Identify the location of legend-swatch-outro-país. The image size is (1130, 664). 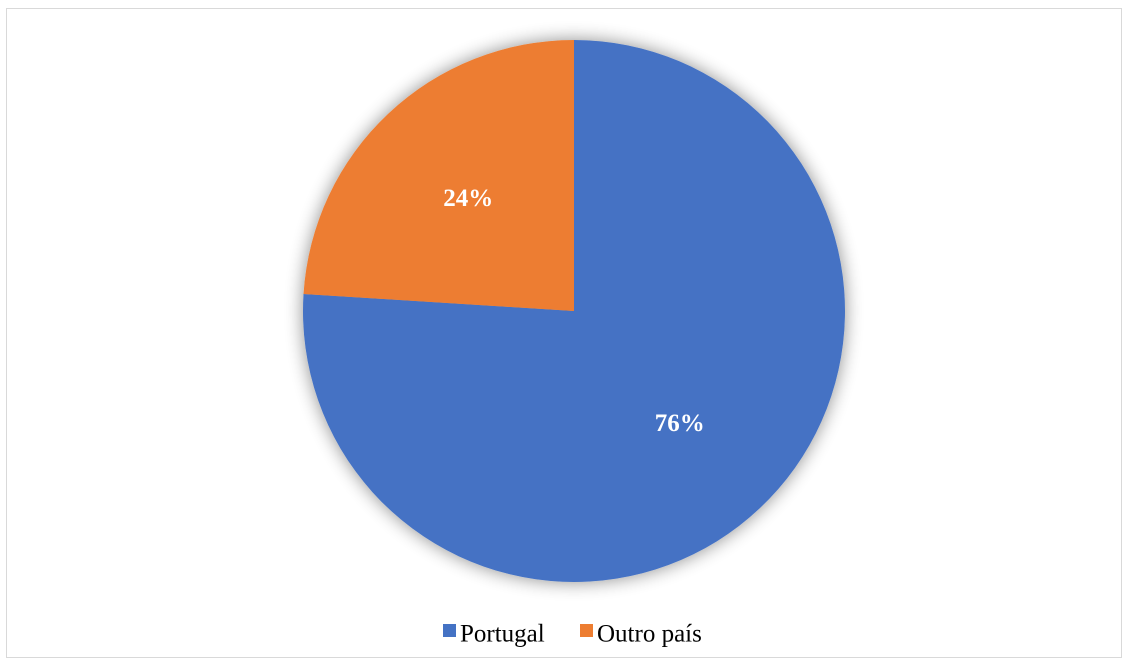
(586, 630).